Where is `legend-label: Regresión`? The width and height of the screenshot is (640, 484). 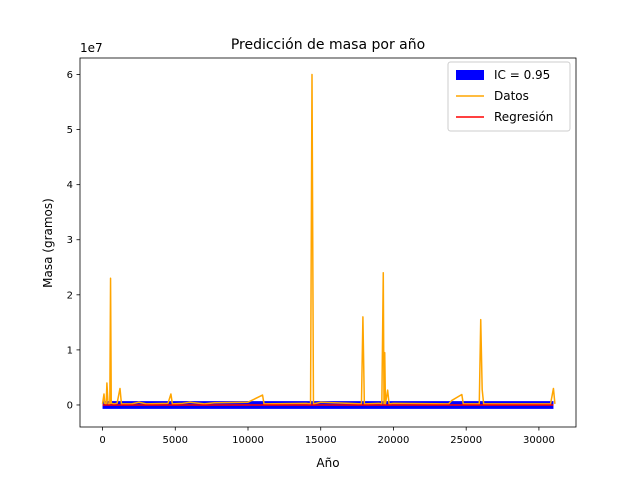
legend-label: Regresión is located at coordinates (523, 117).